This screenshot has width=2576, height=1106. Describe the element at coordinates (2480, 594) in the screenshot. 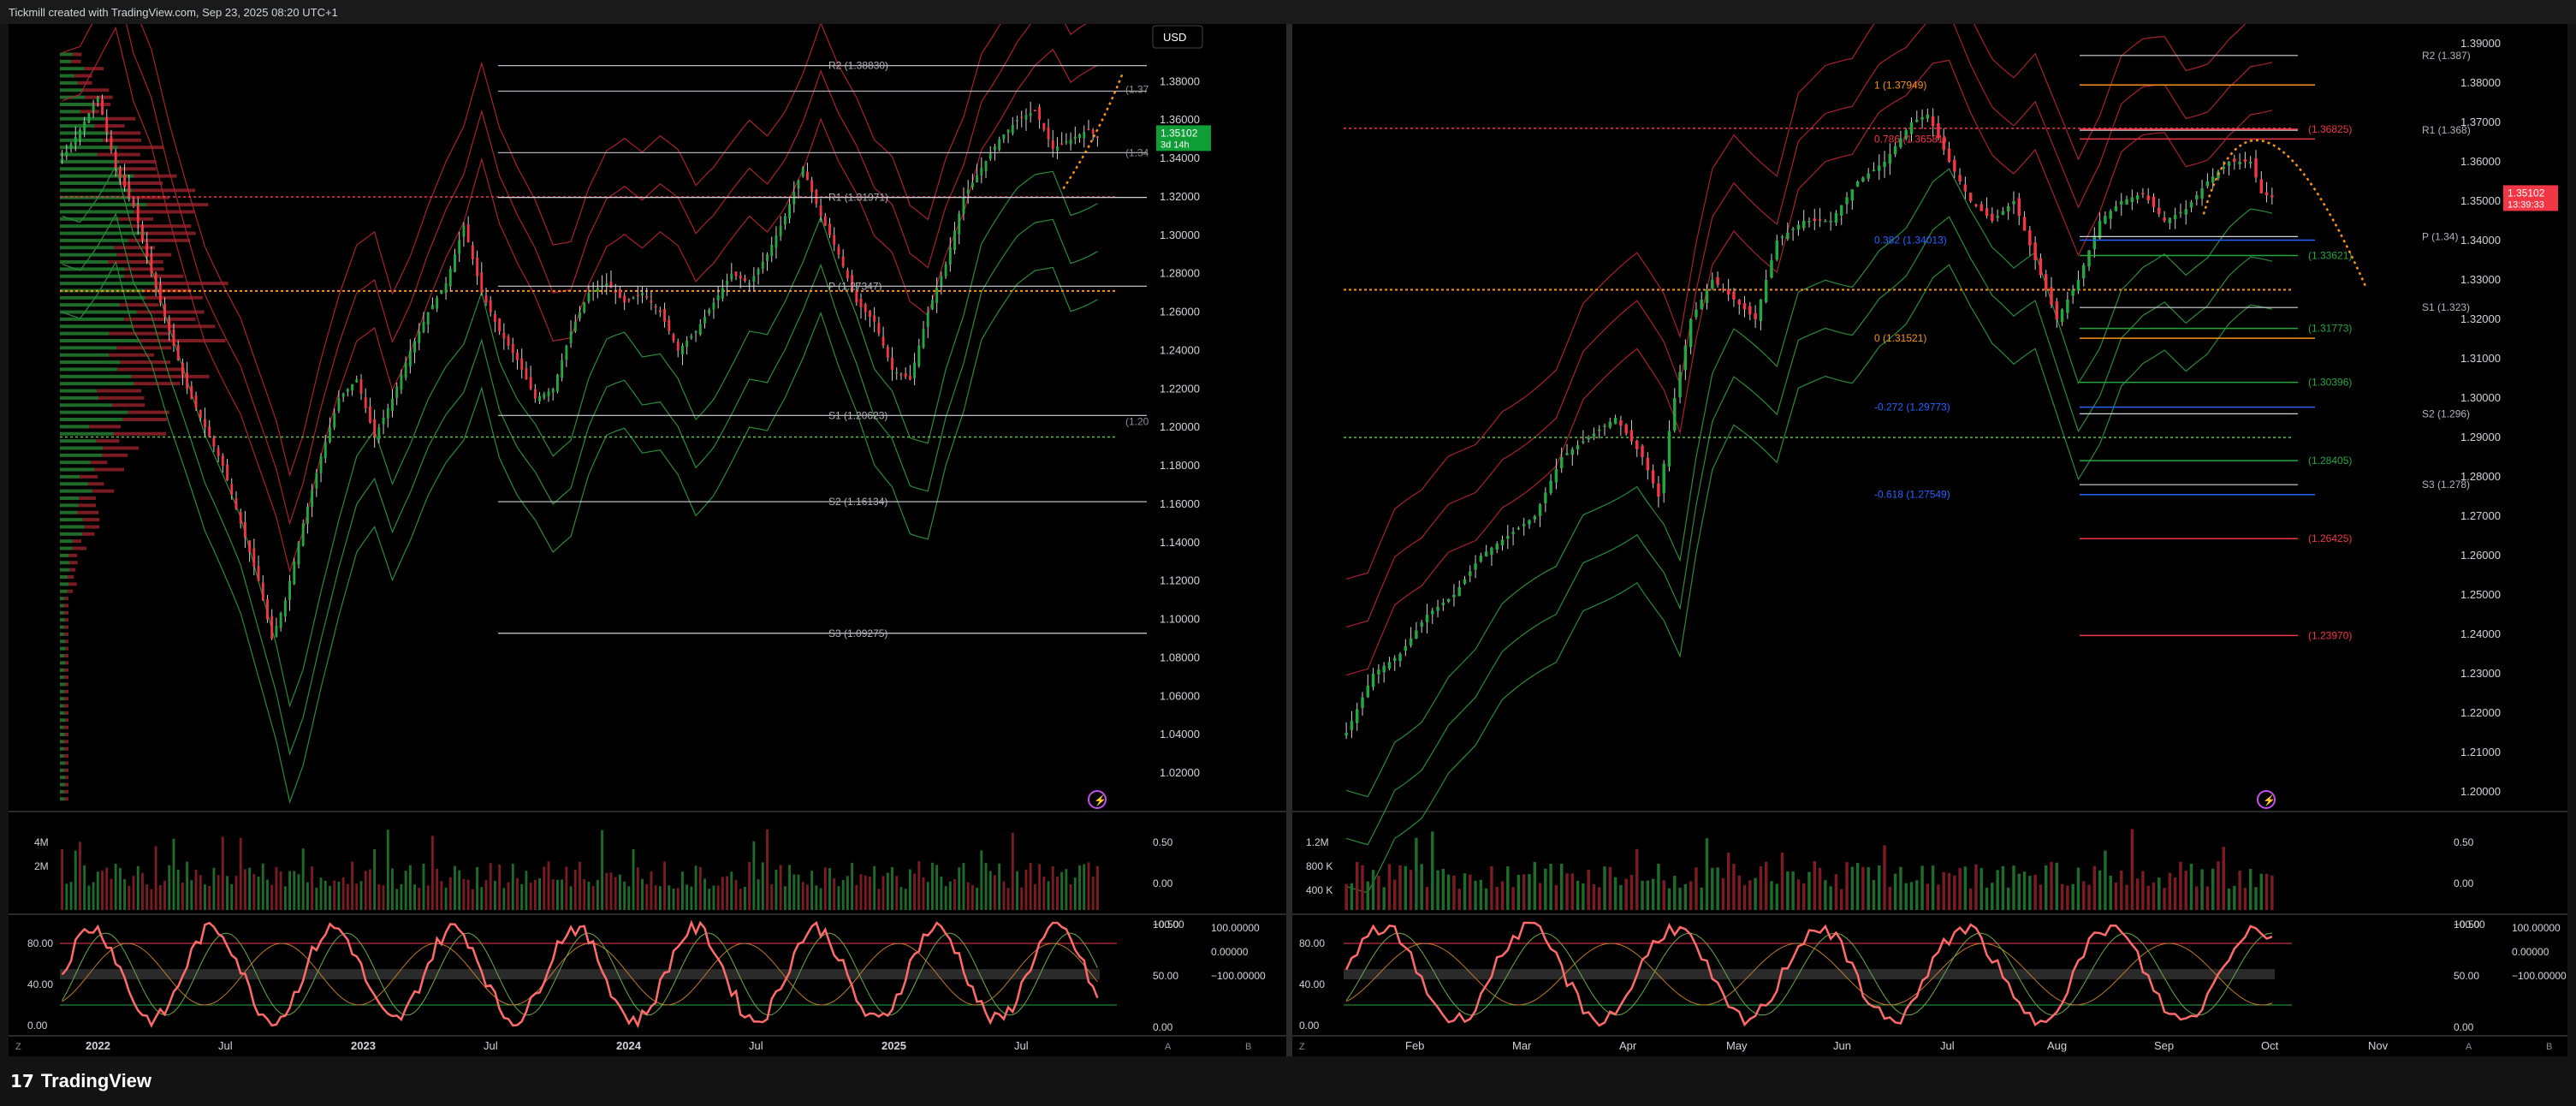

I see `y-tick-label: 1.25000` at that location.